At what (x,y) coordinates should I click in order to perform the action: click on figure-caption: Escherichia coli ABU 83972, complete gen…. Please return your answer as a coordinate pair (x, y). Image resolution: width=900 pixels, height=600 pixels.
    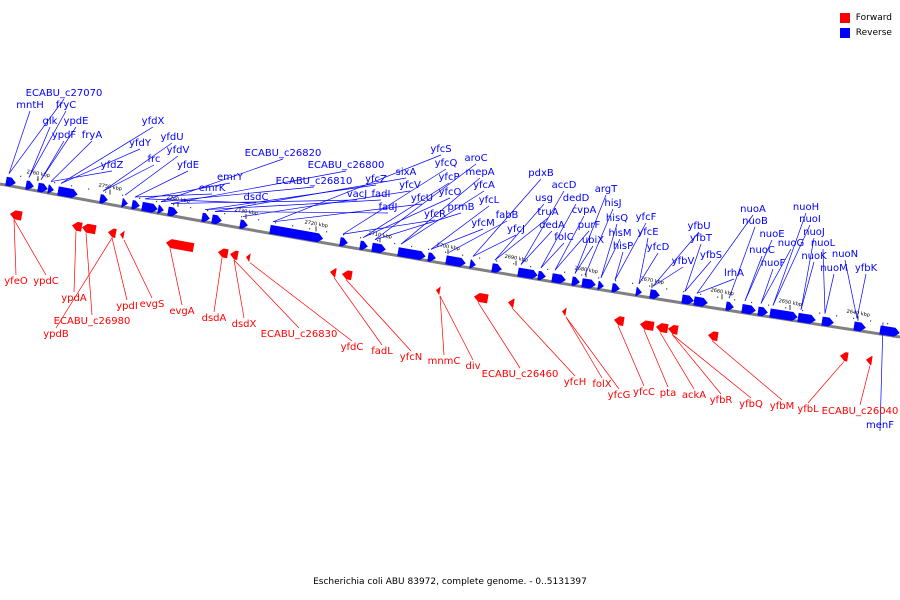
    Looking at the image, I should click on (450, 582).